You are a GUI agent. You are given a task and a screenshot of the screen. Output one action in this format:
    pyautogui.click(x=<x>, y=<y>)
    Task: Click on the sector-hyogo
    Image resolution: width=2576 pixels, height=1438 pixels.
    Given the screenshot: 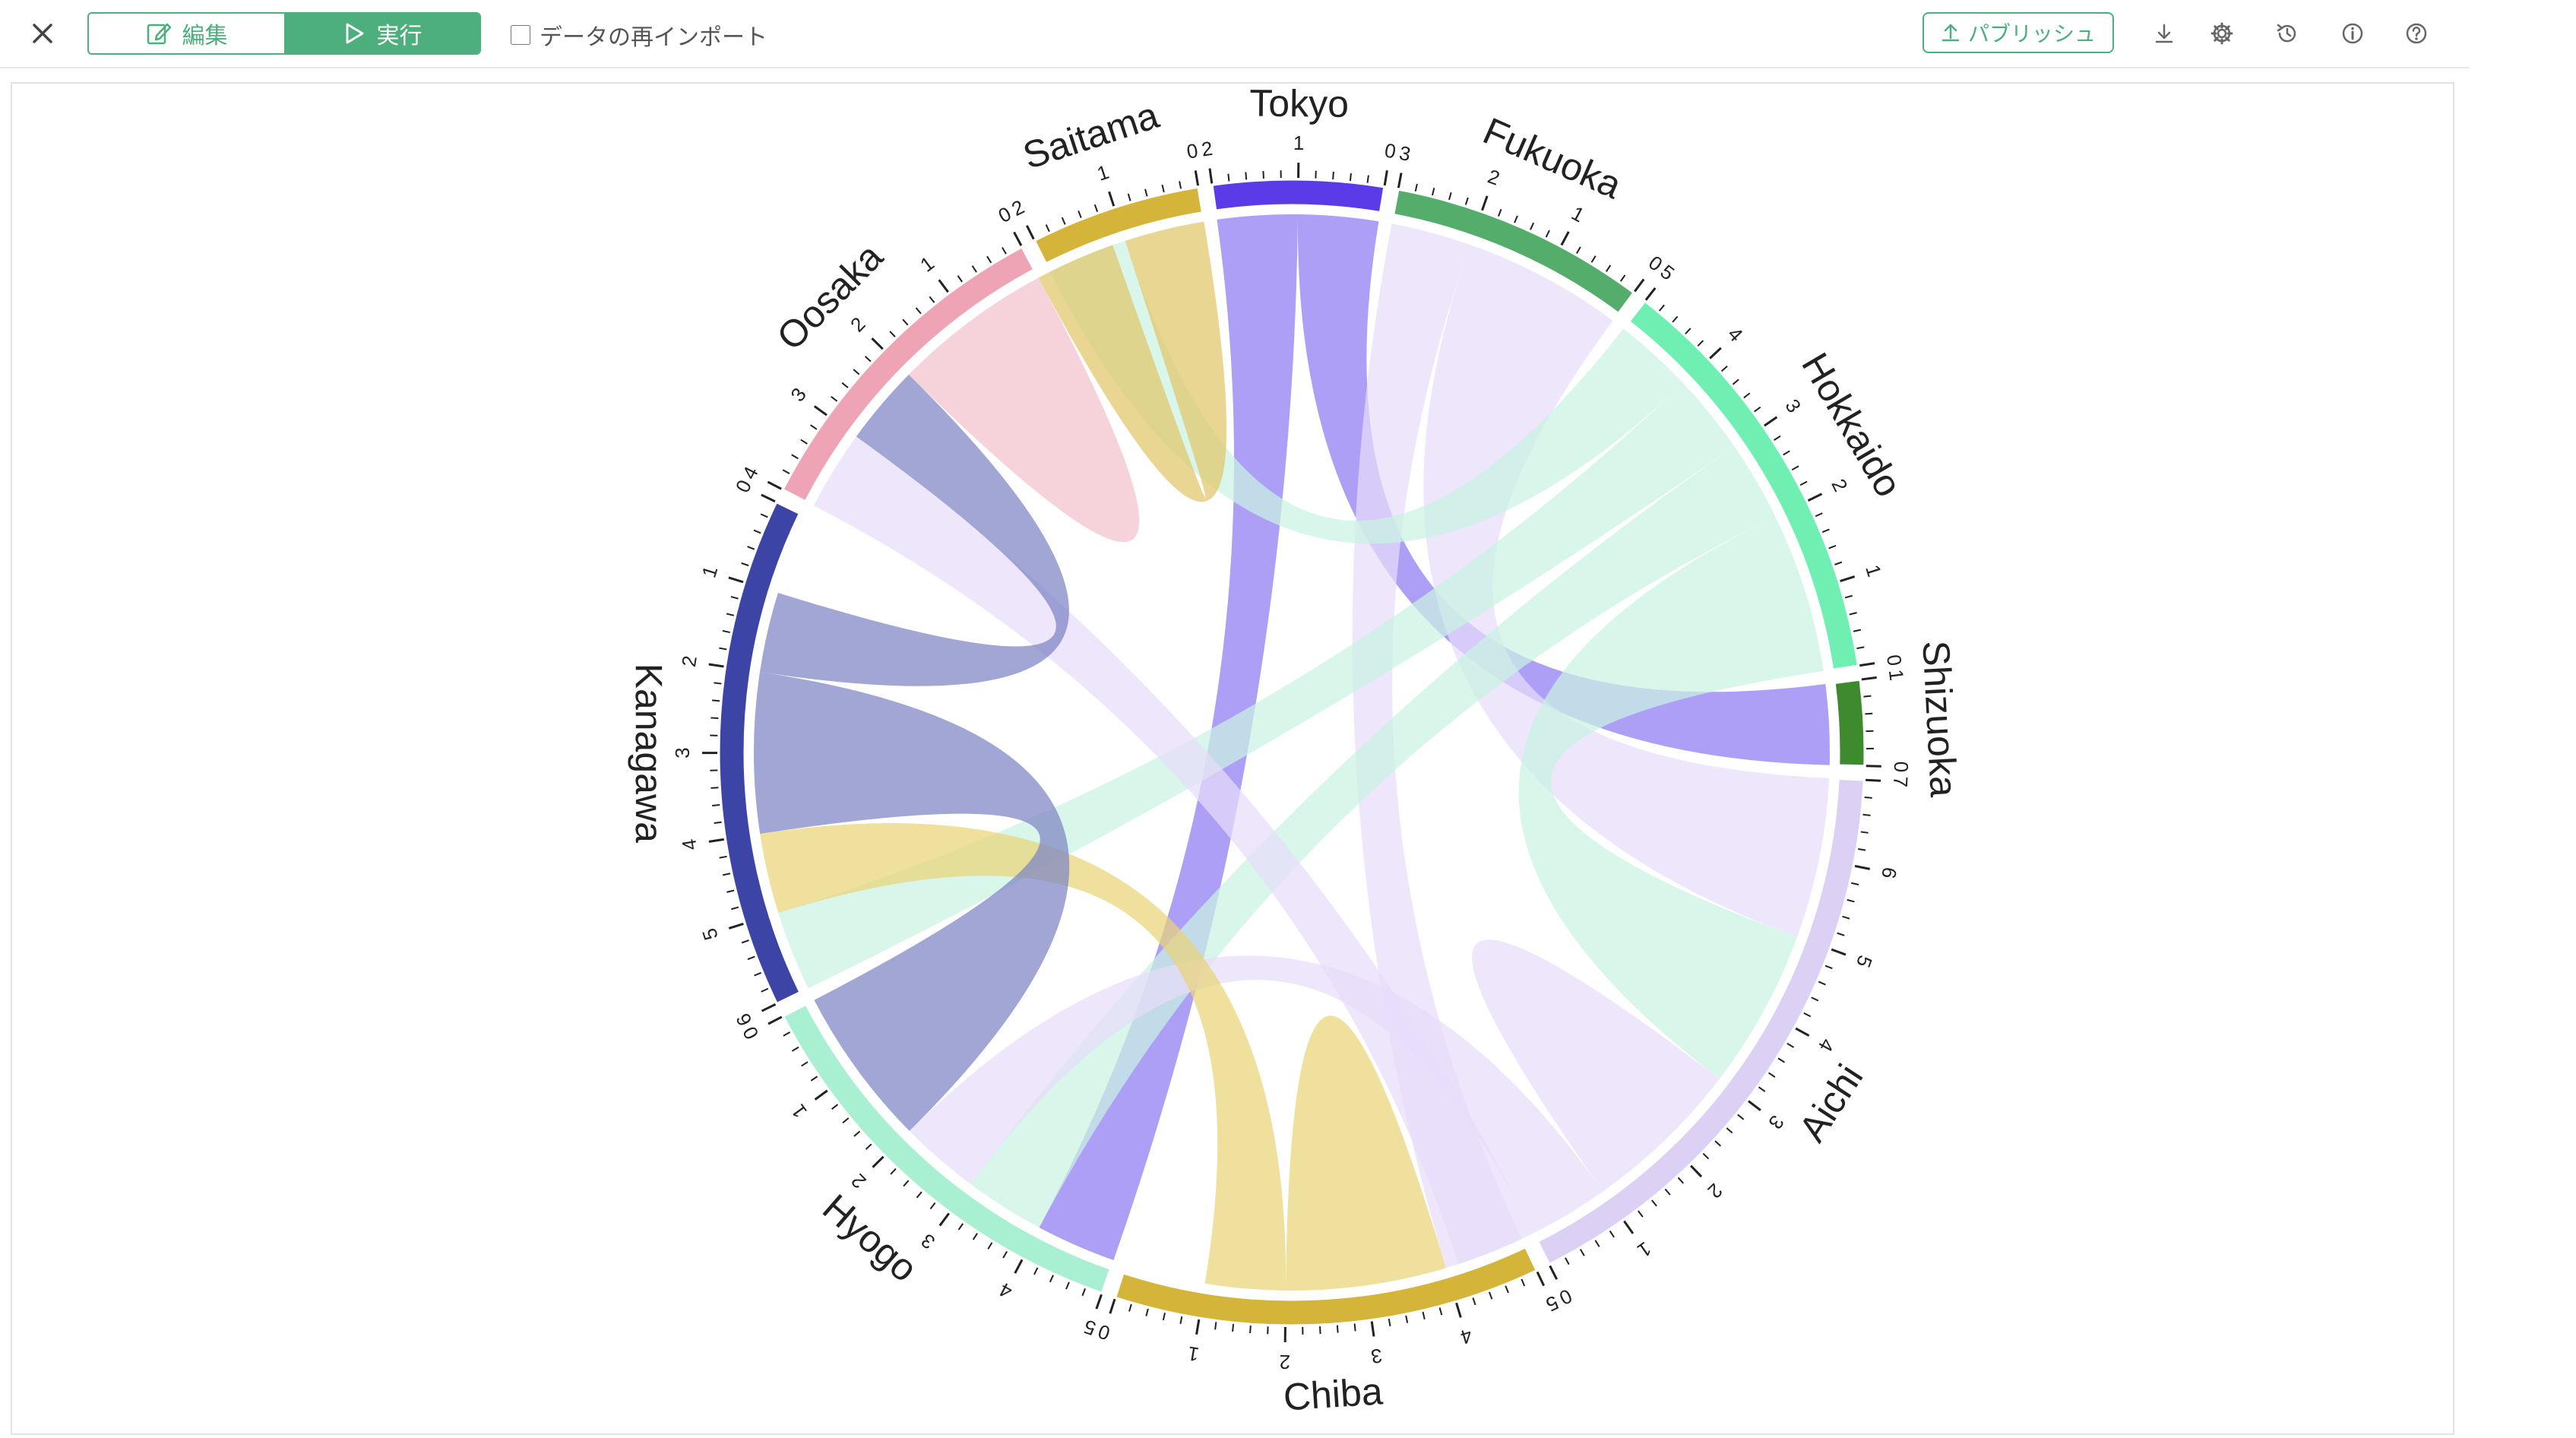 What is the action you would take?
    pyautogui.click(x=946, y=1148)
    